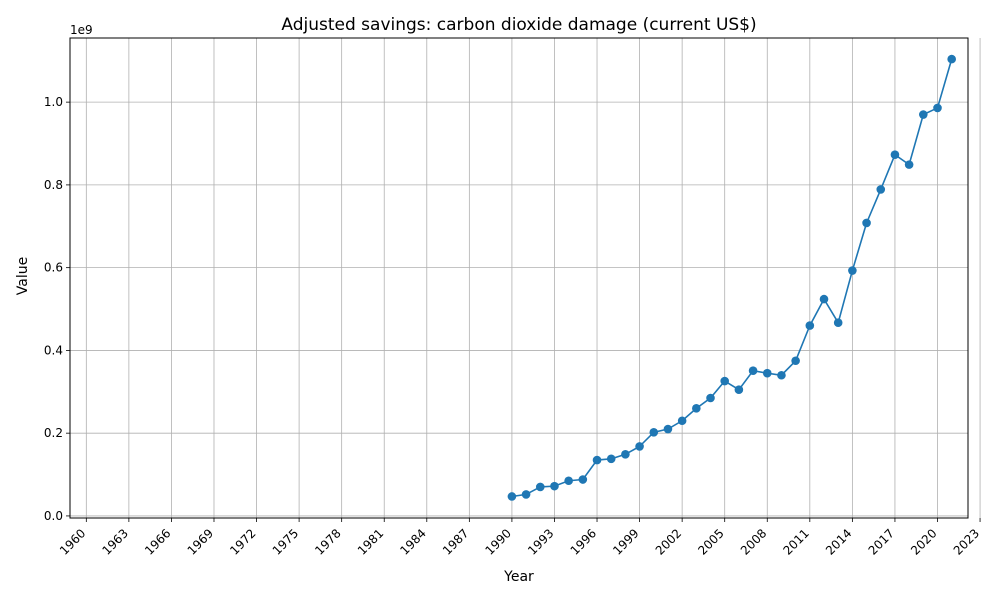 The width and height of the screenshot is (1000, 600). What do you see at coordinates (540, 541) in the screenshot?
I see `x-tick-label: 1993` at bounding box center [540, 541].